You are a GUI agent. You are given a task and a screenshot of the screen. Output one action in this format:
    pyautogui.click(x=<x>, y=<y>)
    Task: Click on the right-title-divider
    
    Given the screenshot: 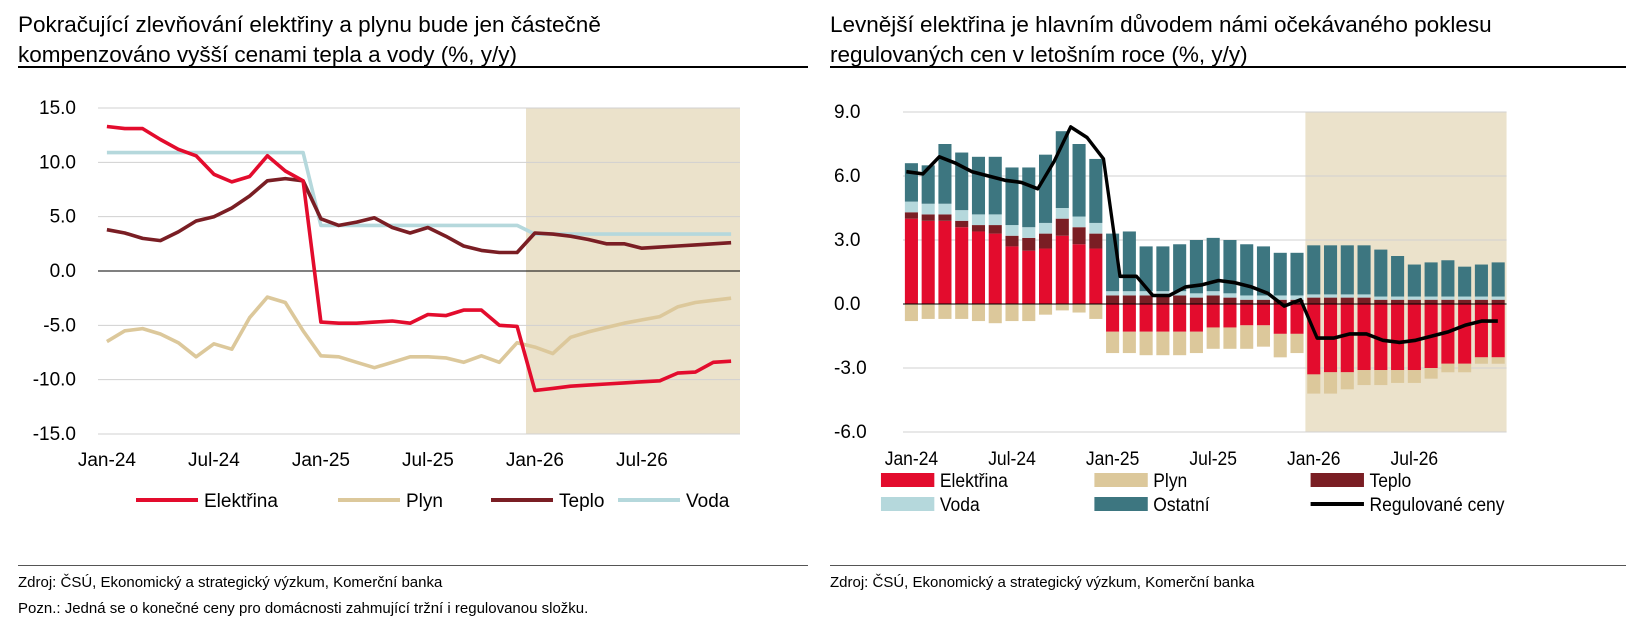 What is the action you would take?
    pyautogui.click(x=1228, y=67)
    